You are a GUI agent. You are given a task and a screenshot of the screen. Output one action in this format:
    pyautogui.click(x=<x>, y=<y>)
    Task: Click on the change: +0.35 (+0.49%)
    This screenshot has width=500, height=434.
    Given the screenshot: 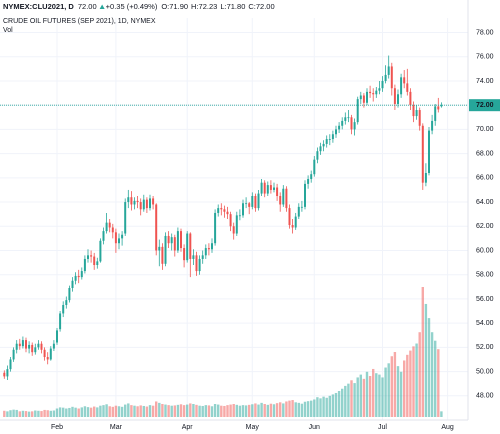 What is the action you would take?
    pyautogui.click(x=132, y=6)
    